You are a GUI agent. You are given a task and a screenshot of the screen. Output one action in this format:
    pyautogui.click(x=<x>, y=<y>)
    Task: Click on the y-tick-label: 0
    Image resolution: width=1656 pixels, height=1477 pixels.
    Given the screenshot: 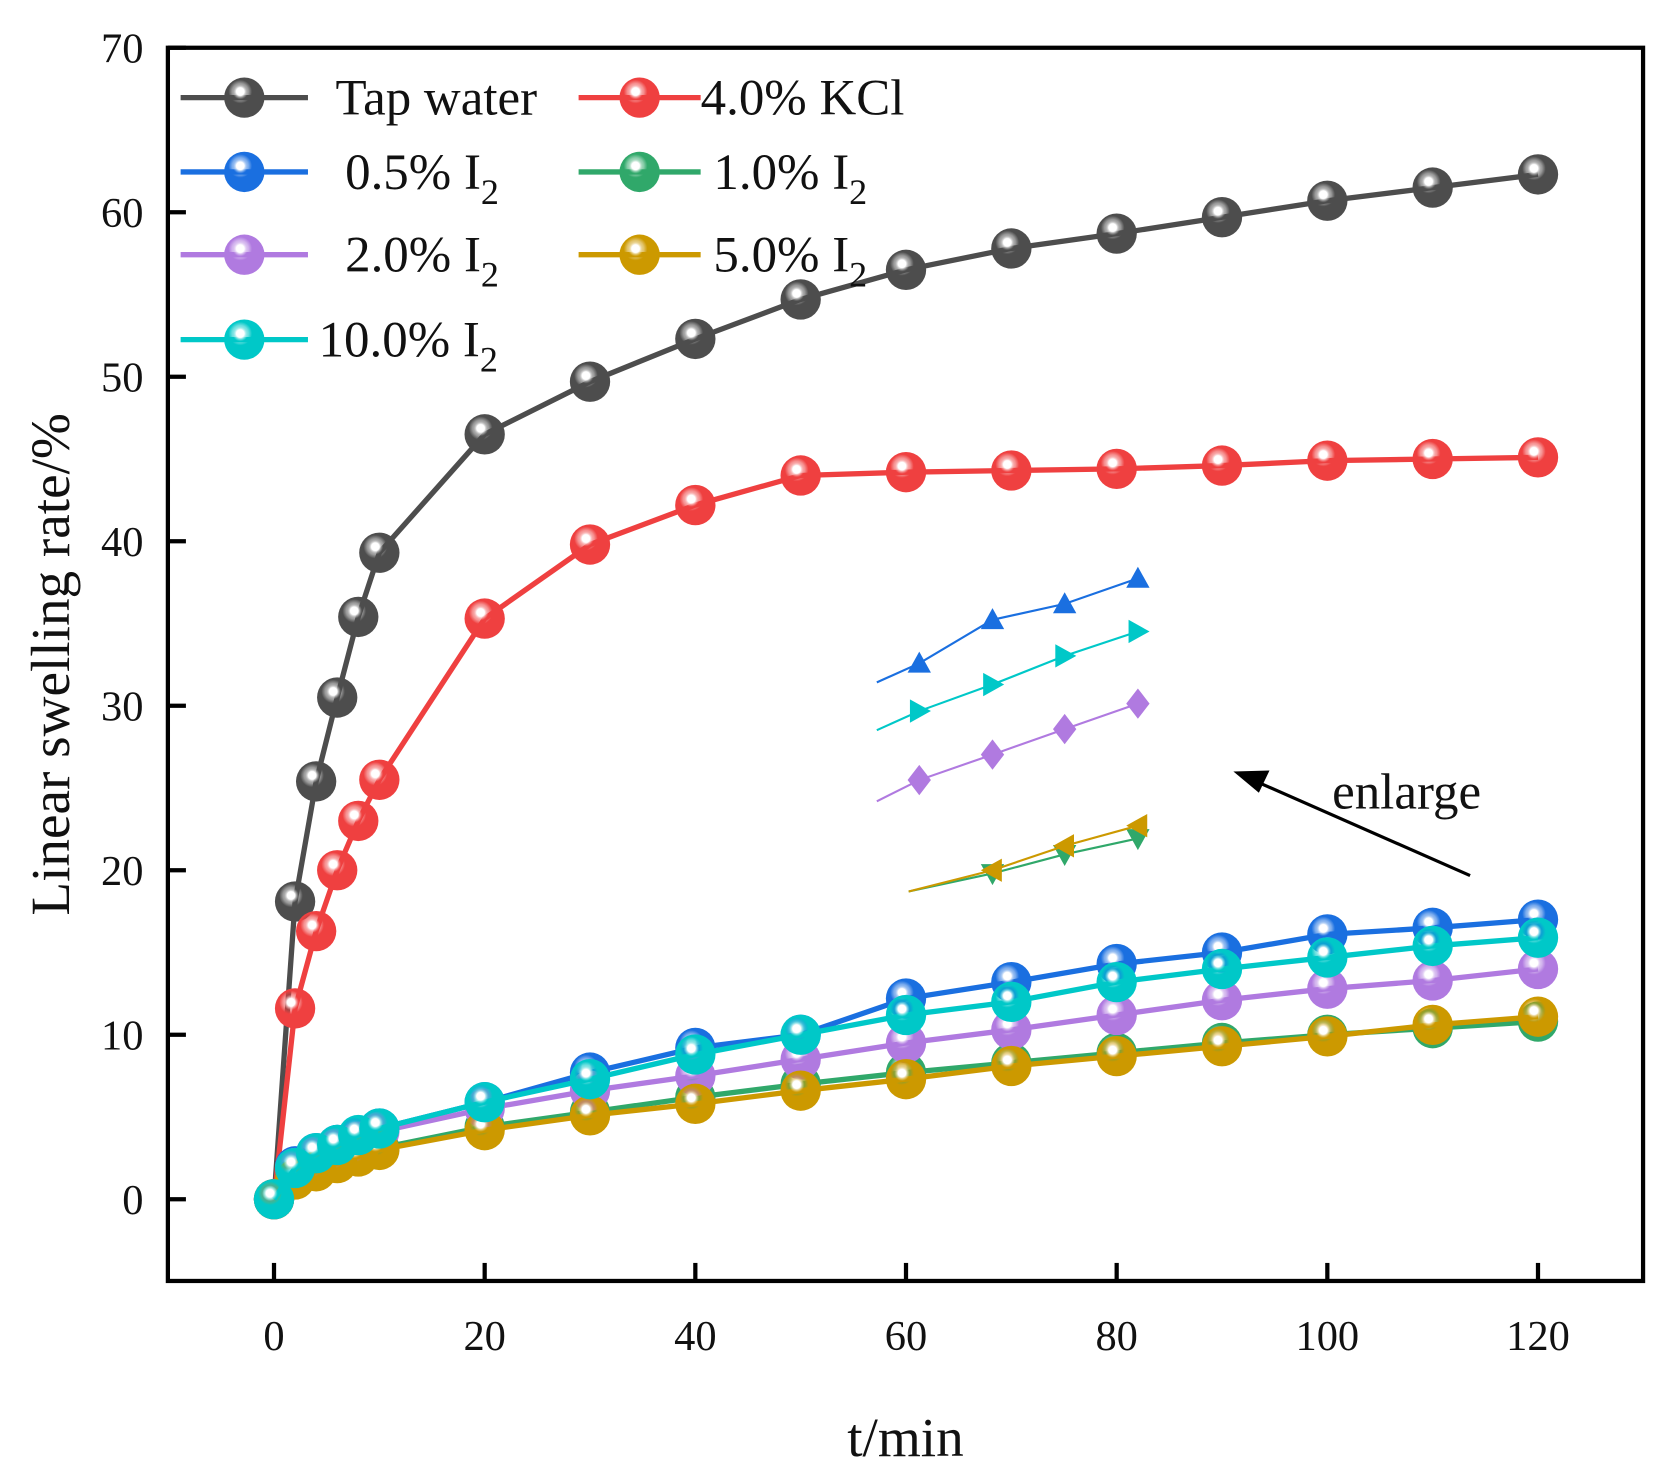 What is the action you would take?
    pyautogui.click(x=132, y=1200)
    